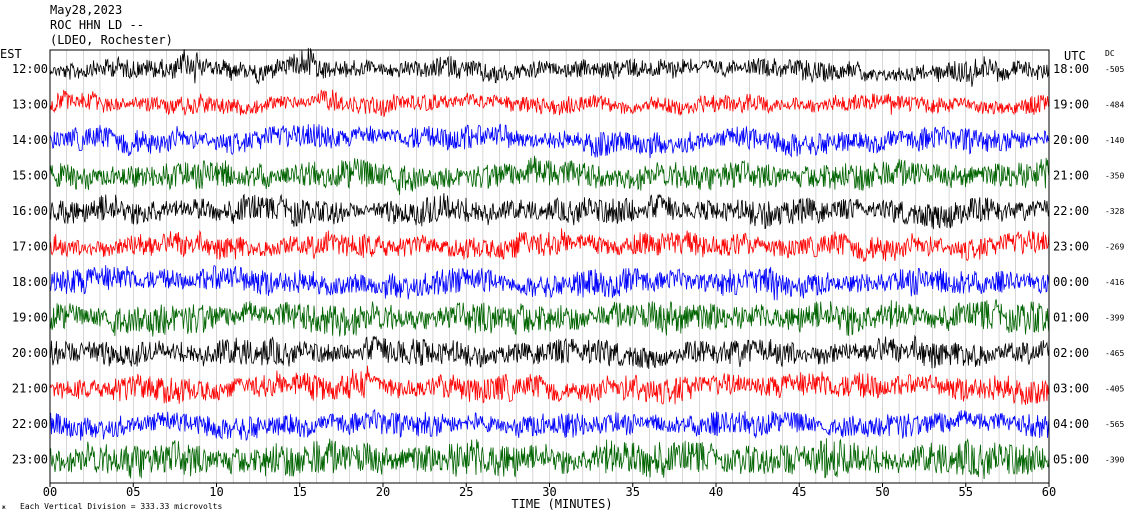 The image size is (1130, 519). What do you see at coordinates (799, 492) in the screenshot?
I see `x-tick-label-45: 45` at bounding box center [799, 492].